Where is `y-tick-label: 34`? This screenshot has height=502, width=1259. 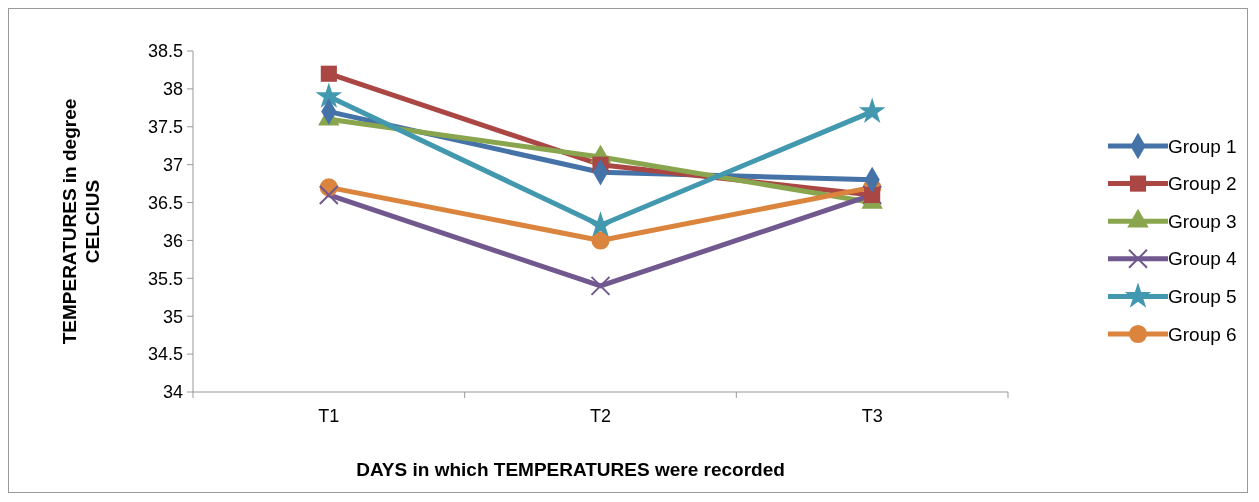 y-tick-label: 34 is located at coordinates (172, 392).